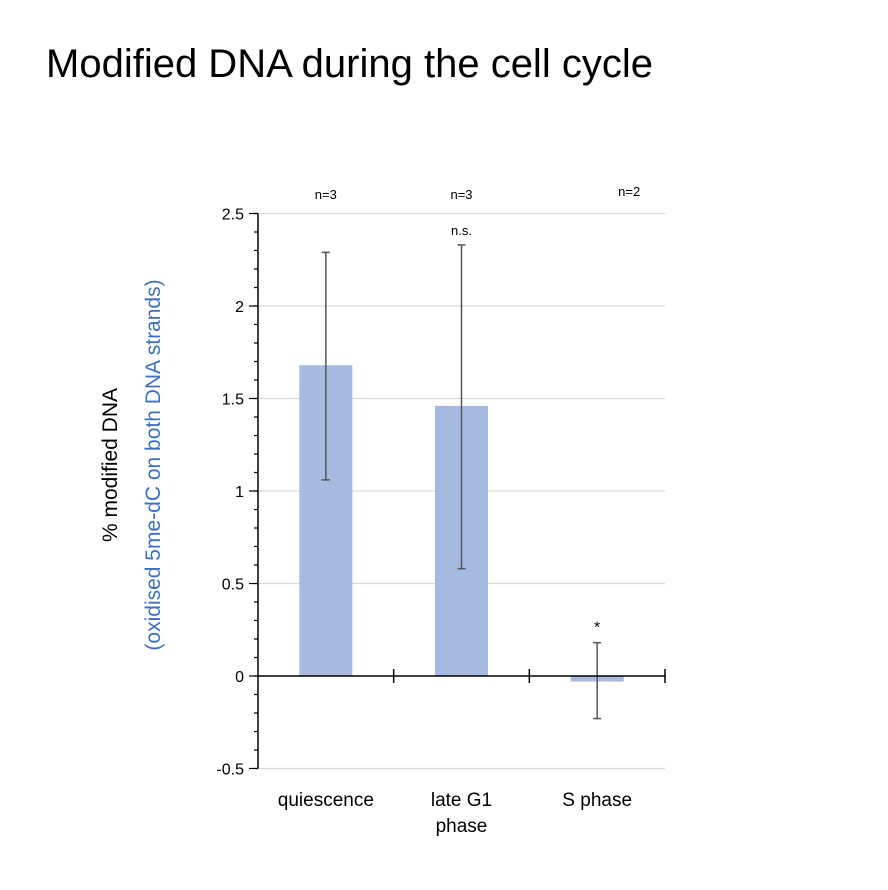  Describe the element at coordinates (461, 800) in the screenshot. I see `x-tick-label: late G1` at that location.